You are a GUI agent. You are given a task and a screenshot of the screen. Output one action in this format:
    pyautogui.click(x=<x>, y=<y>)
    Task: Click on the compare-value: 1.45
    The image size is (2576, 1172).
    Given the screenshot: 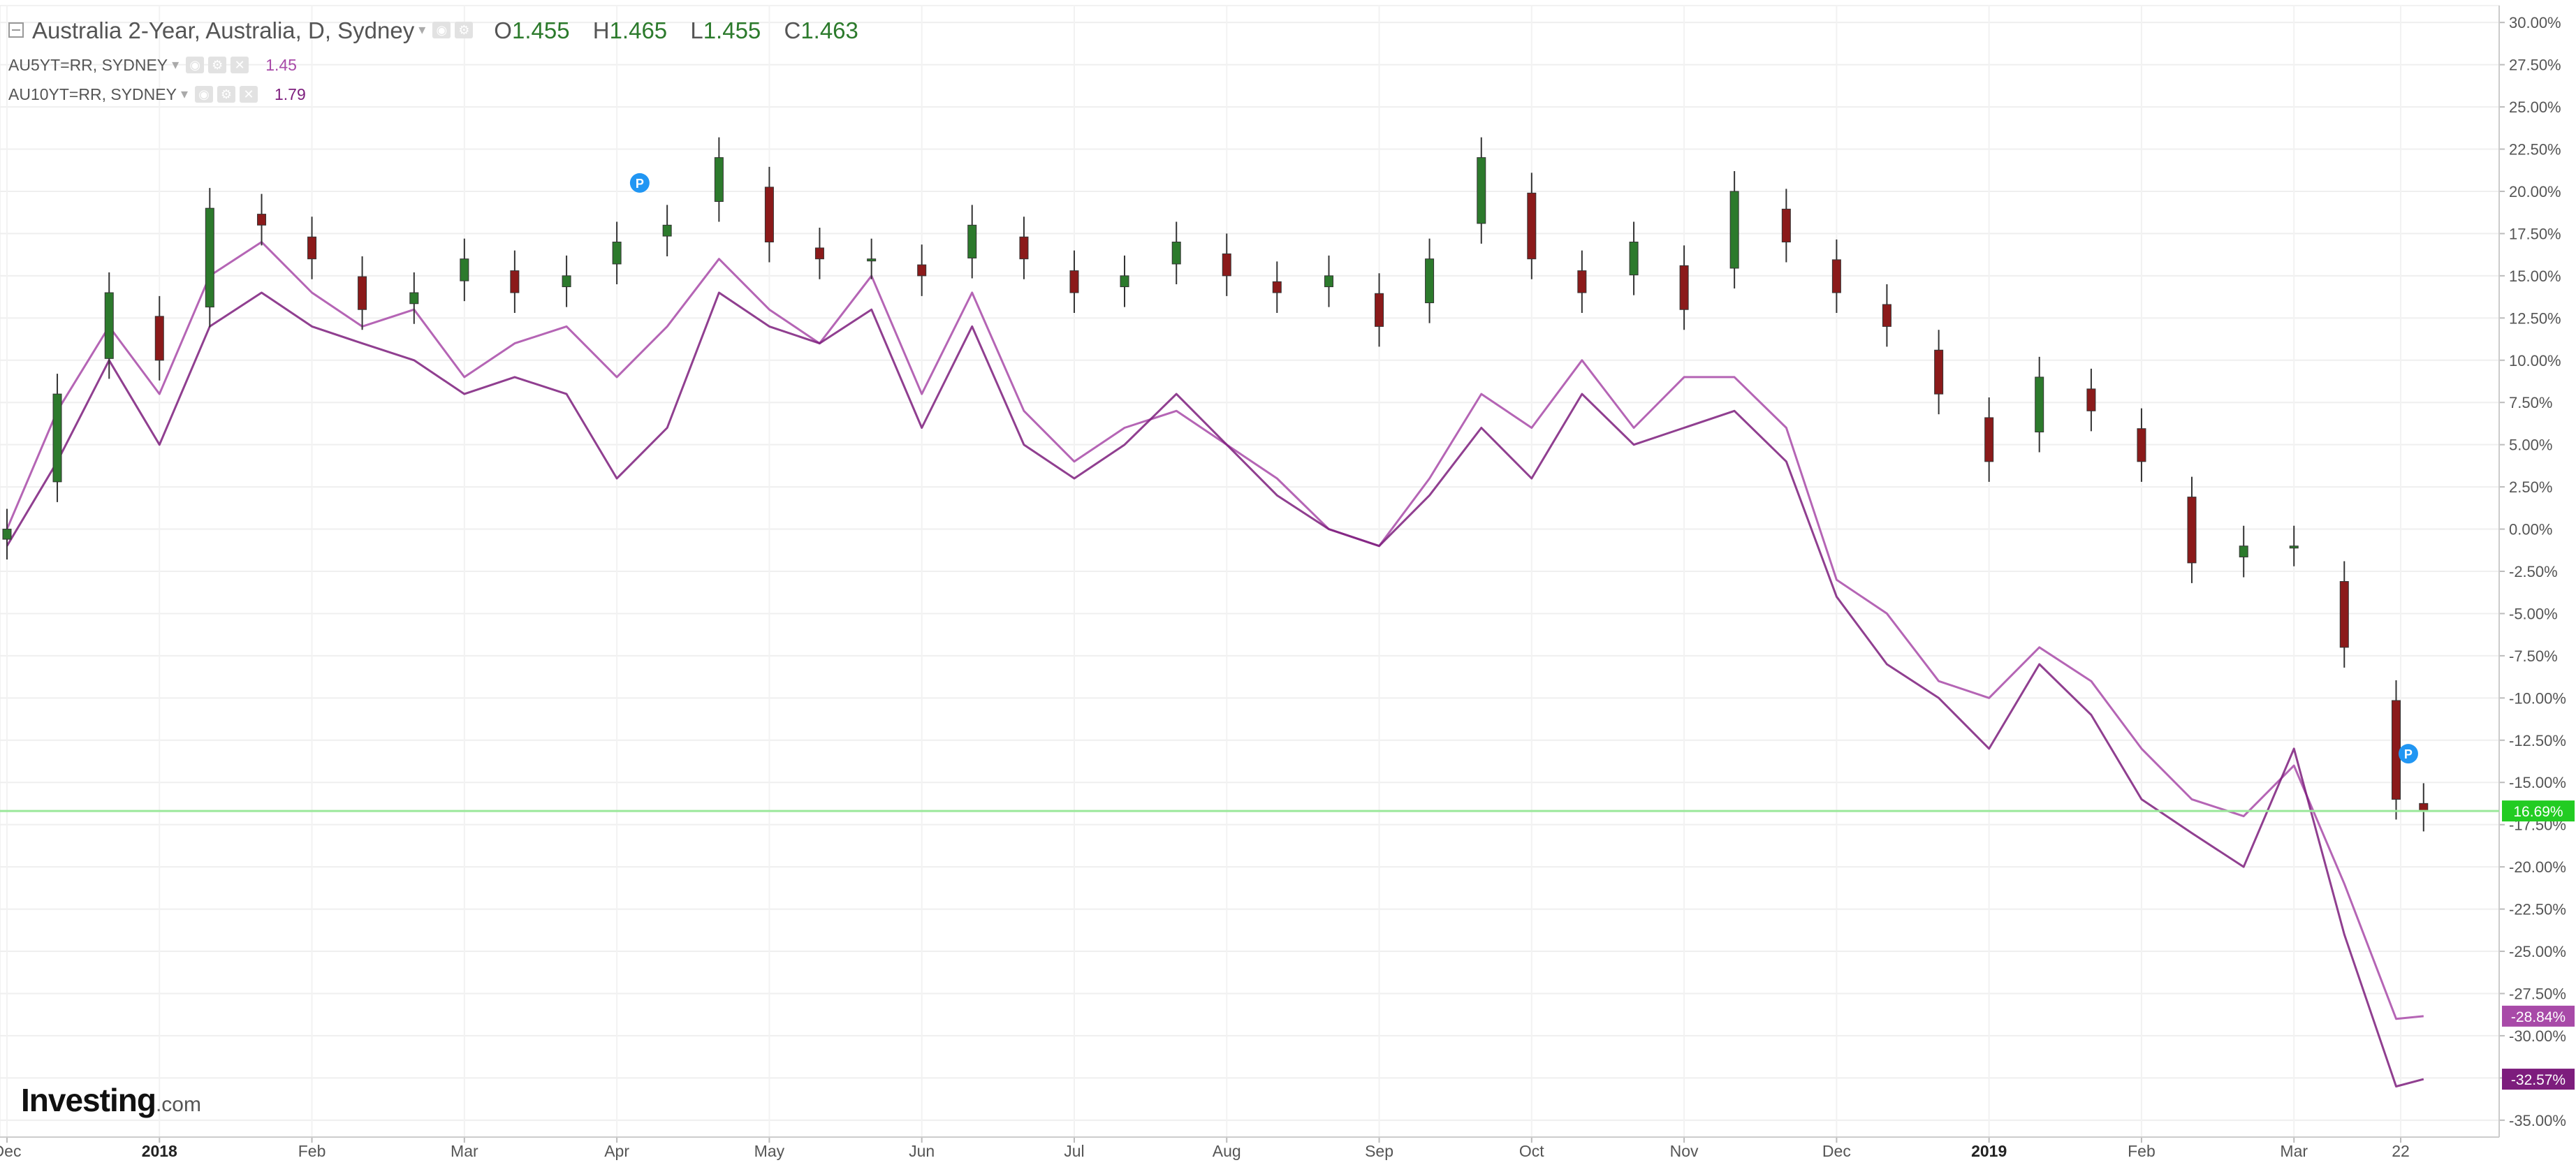 What is the action you would take?
    pyautogui.click(x=281, y=64)
    